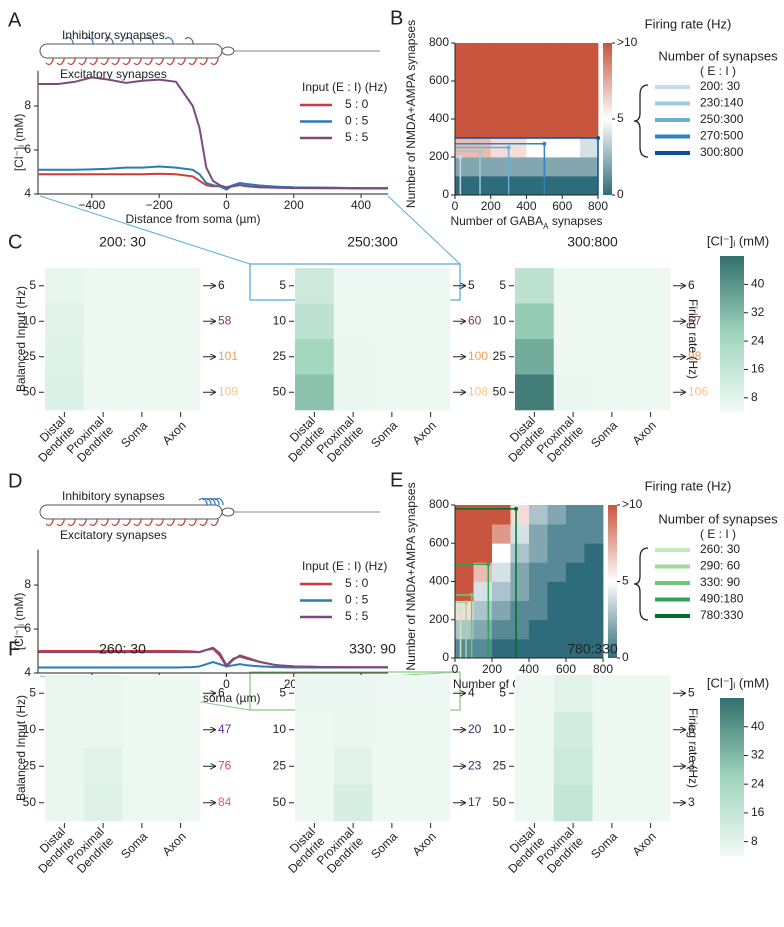 The width and height of the screenshot is (784, 927). I want to click on legend-label: 260: 30, so click(720, 549).